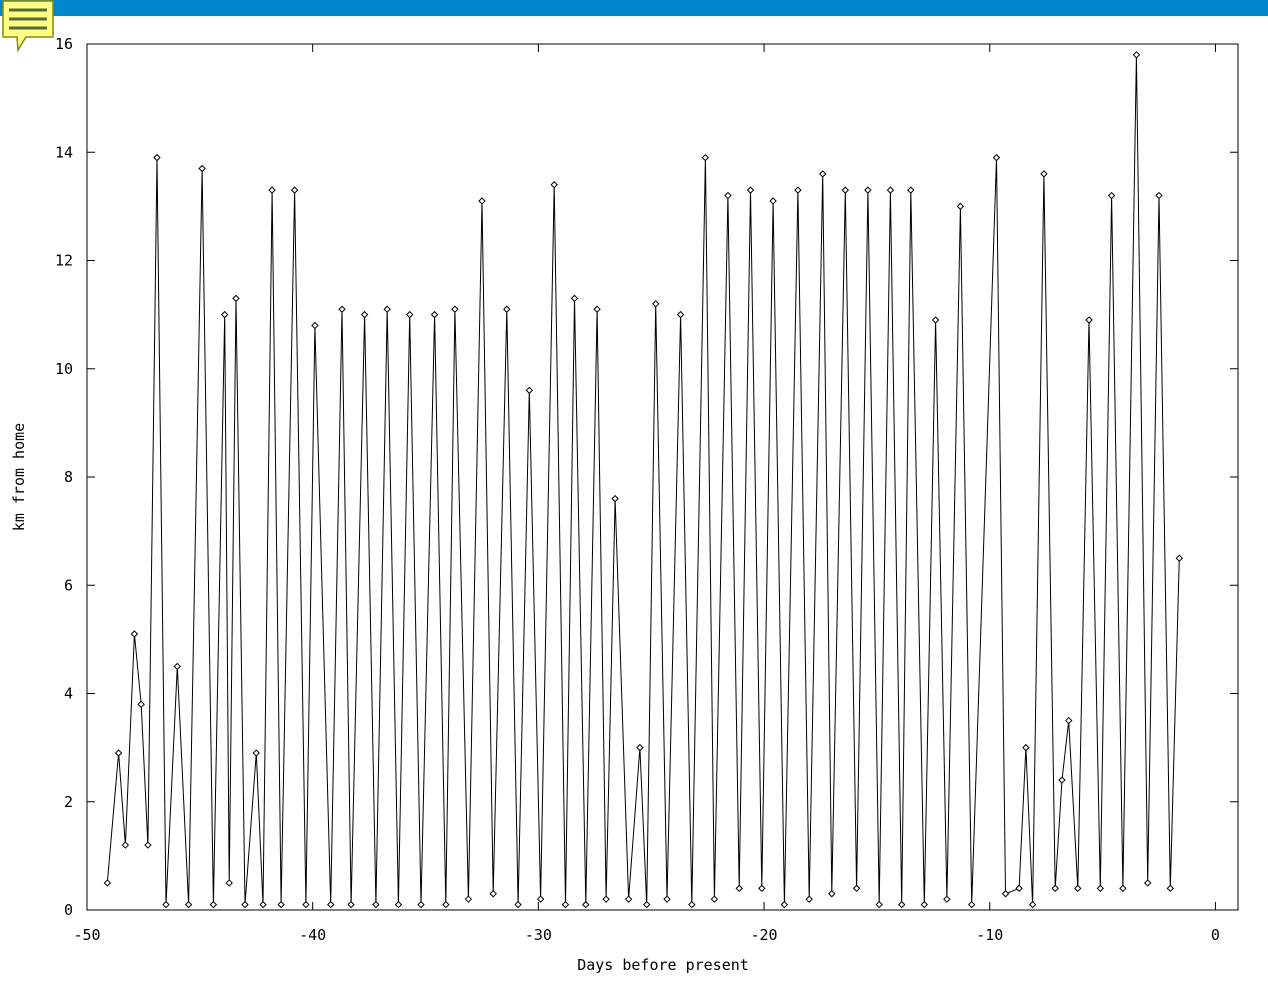 The height and width of the screenshot is (981, 1268). I want to click on y-tick-label: 0, so click(68, 910).